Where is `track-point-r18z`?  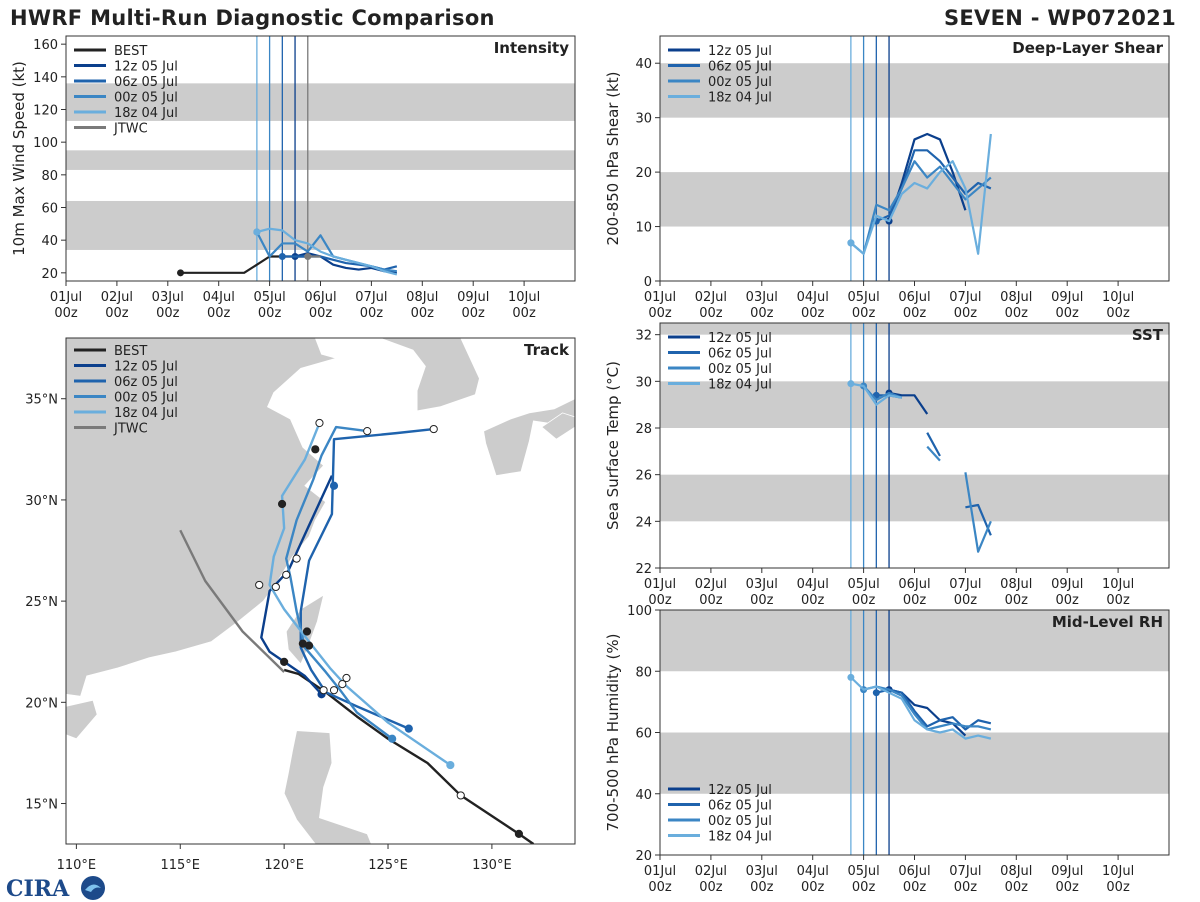 track-point-r18z is located at coordinates (275, 587).